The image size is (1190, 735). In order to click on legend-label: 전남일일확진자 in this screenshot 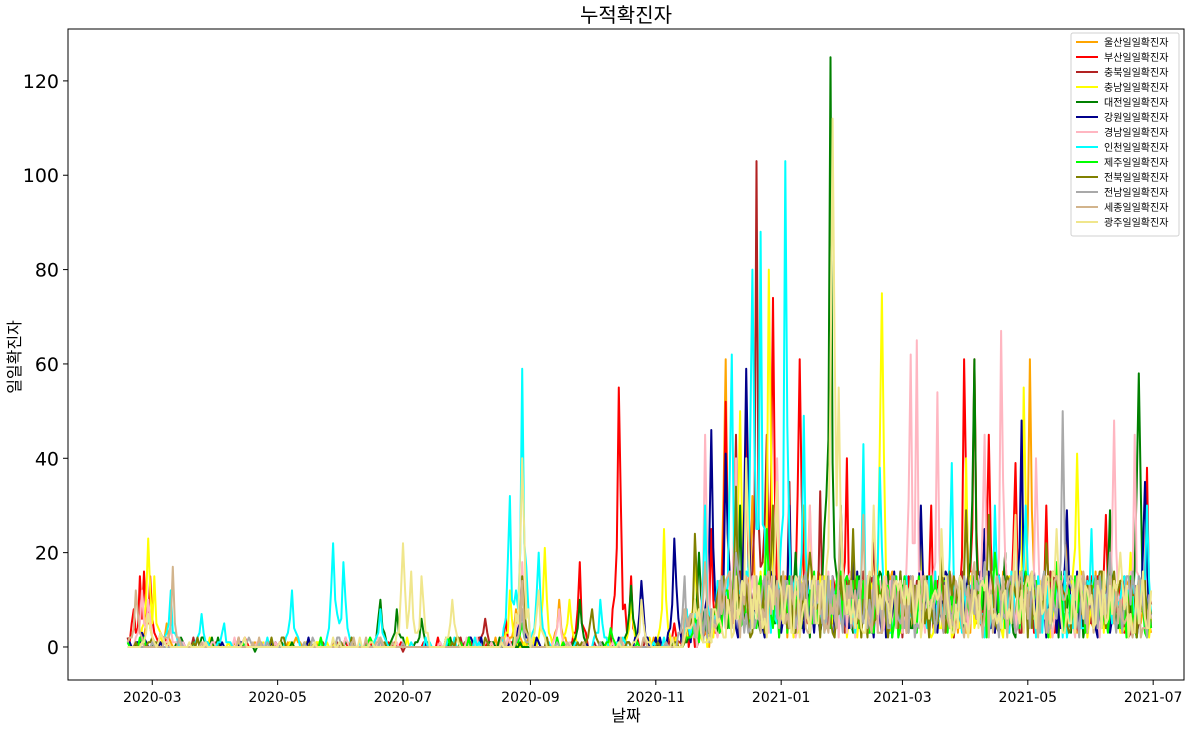, I will do `click(1136, 193)`.